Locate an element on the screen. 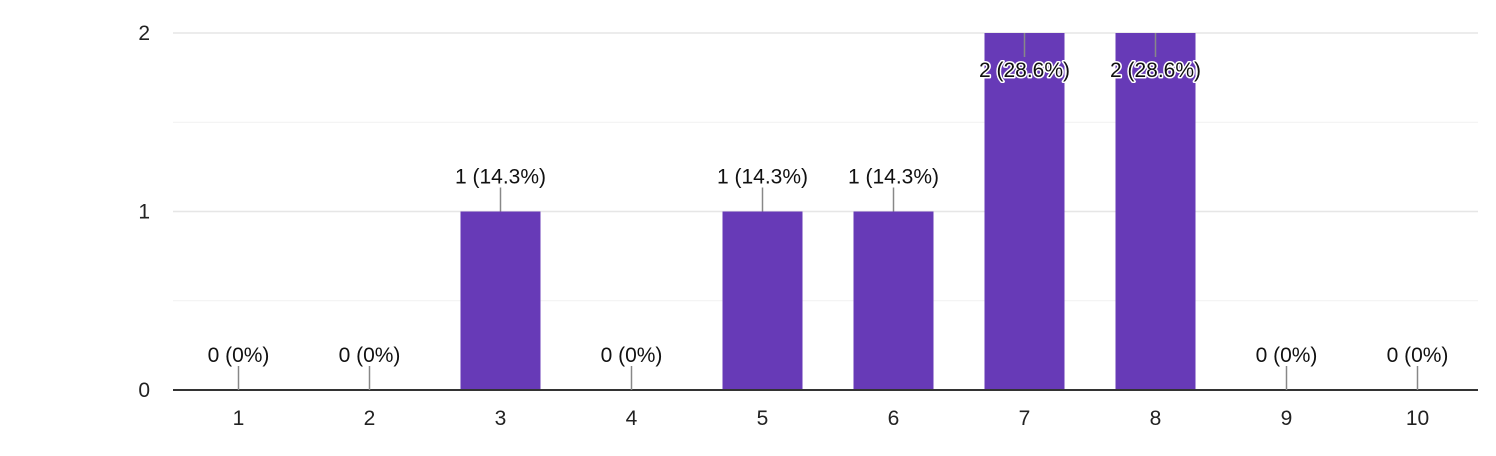 The image size is (1496, 456). x-tick-label: 6 is located at coordinates (894, 418).